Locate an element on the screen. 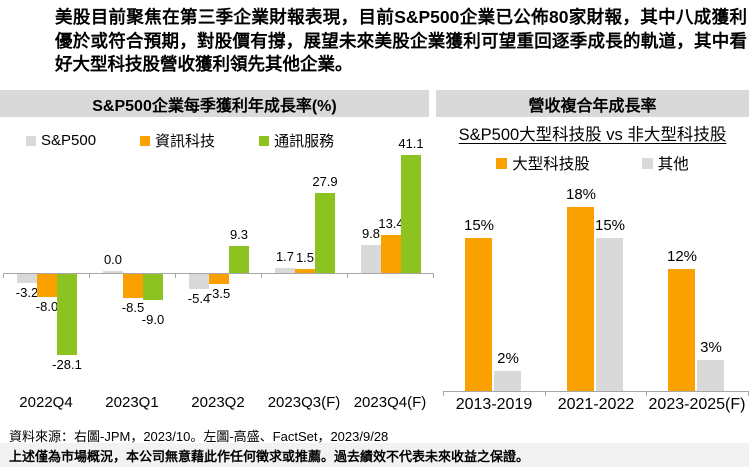 Image resolution: width=749 pixels, height=472 pixels. bar-value-label: 2% is located at coordinates (508, 358).